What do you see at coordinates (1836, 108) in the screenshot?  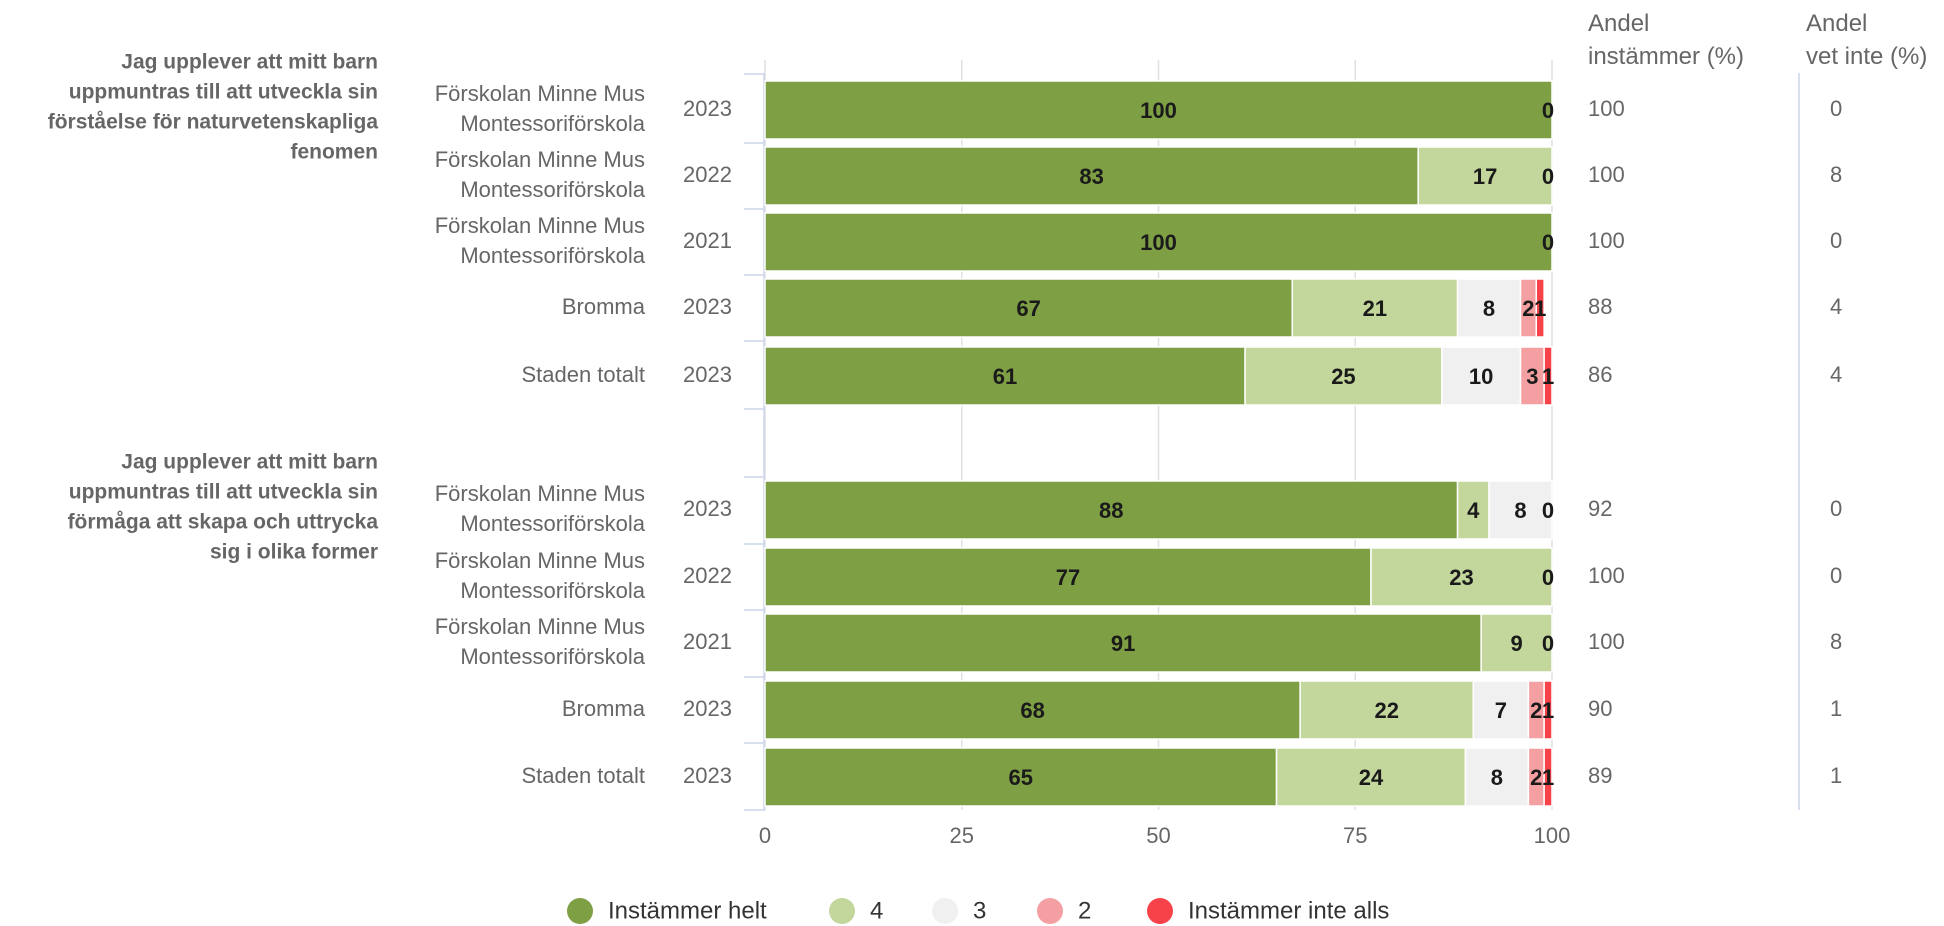 I see `unknown-value-g1-r1: 0` at bounding box center [1836, 108].